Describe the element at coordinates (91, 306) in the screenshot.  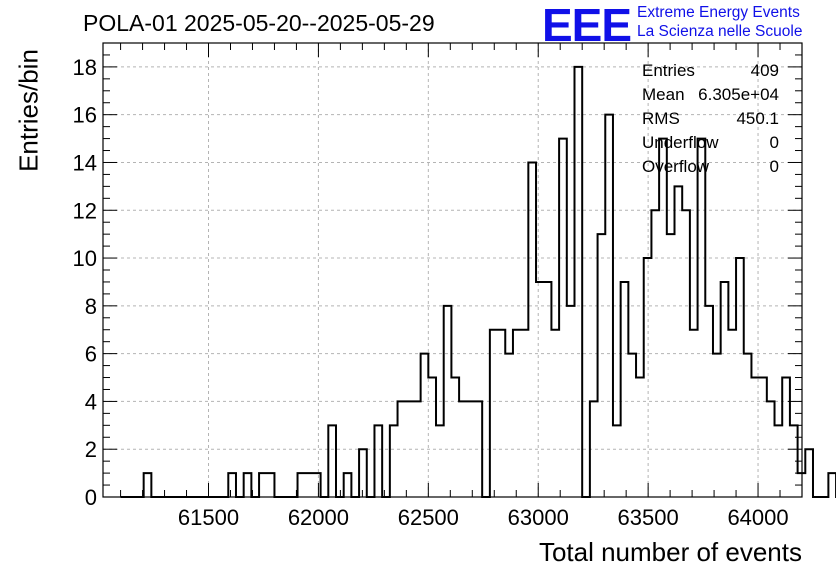
I see `y-tick-label: 8` at that location.